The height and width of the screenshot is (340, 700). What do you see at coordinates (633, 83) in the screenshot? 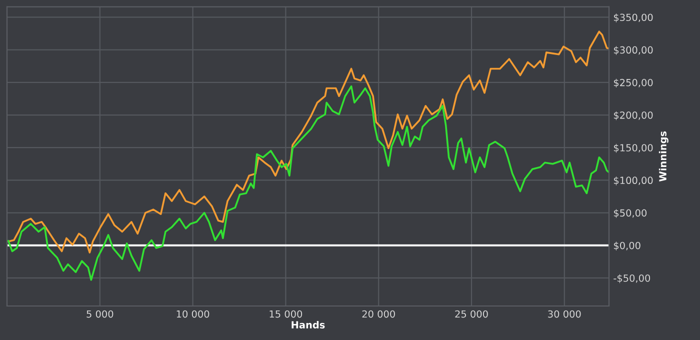
I see `y-tick-label: $250,00` at bounding box center [633, 83].